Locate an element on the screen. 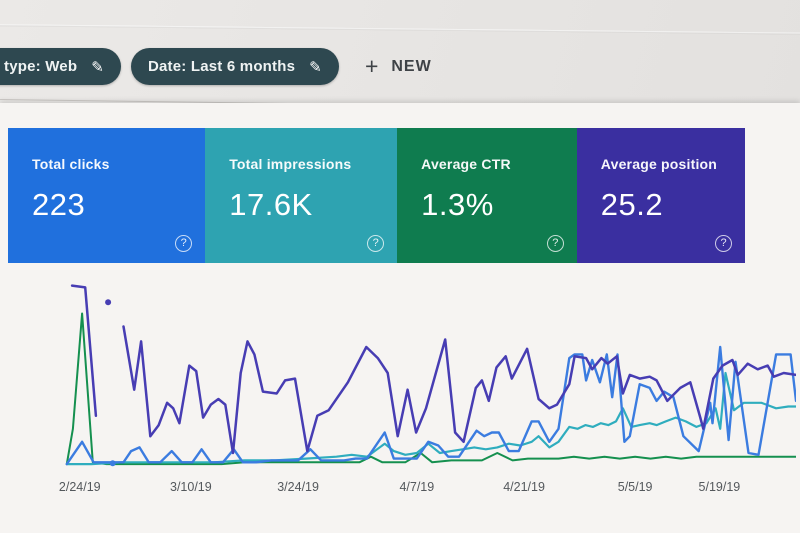 The image size is (800, 533). average-ctr-card: Average CTR 1.3% ? is located at coordinates (487, 195).